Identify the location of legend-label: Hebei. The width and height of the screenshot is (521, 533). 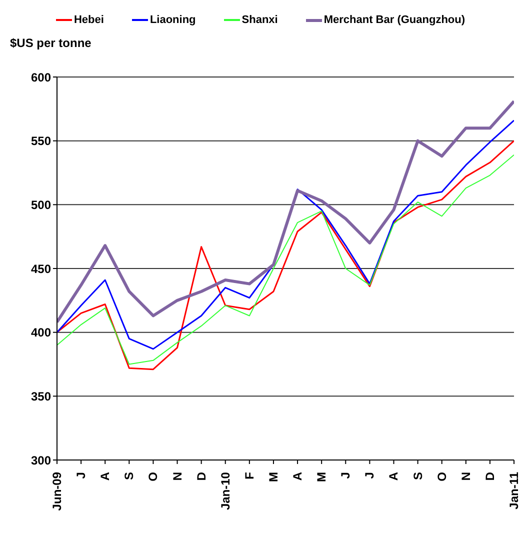
(88, 20).